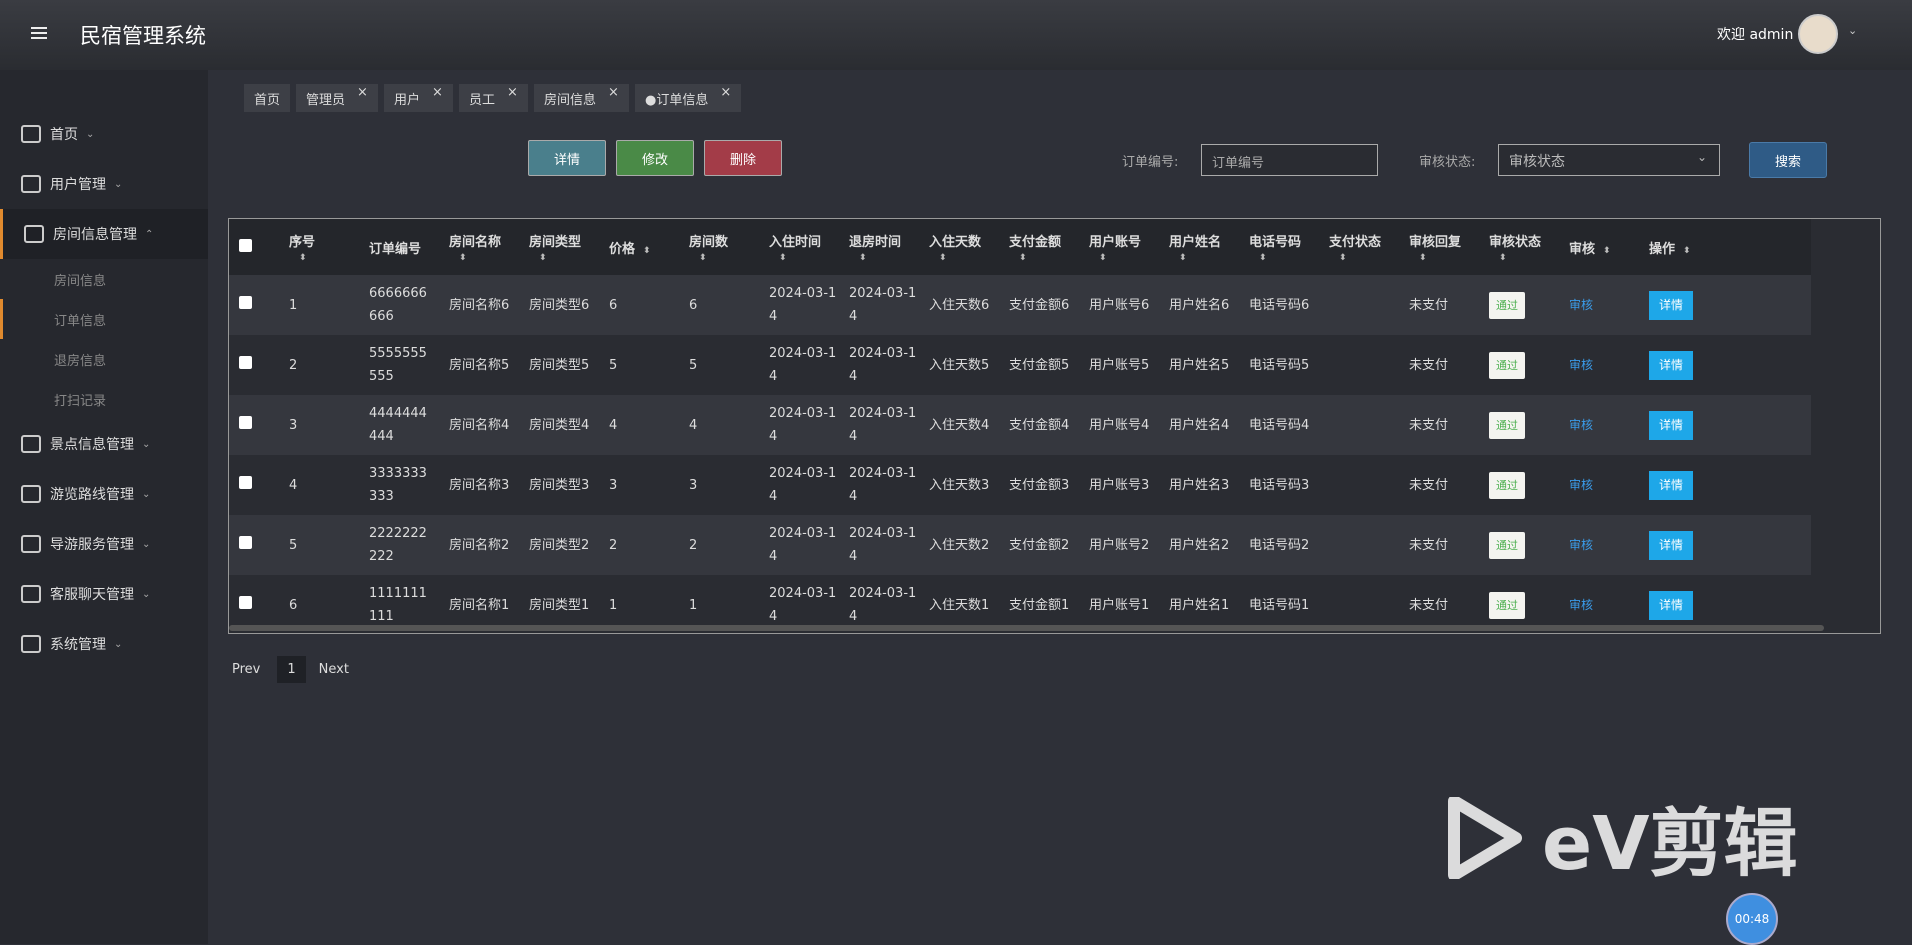 This screenshot has width=1912, height=945. What do you see at coordinates (743, 158) in the screenshot?
I see `action-button: 删除` at bounding box center [743, 158].